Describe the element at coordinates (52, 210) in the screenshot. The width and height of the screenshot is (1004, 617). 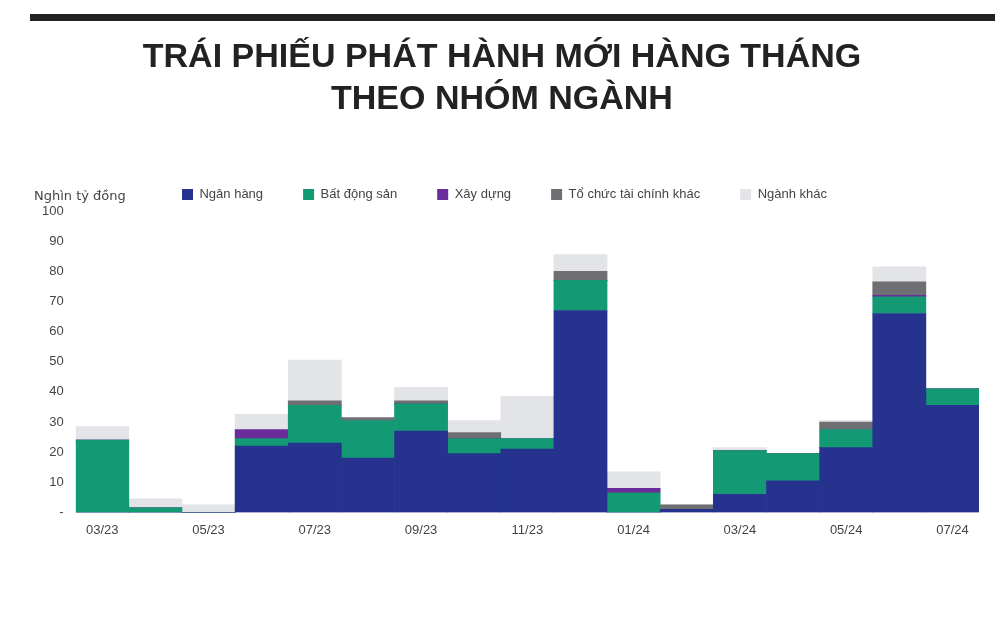
I see `y-tick-label: 100` at that location.